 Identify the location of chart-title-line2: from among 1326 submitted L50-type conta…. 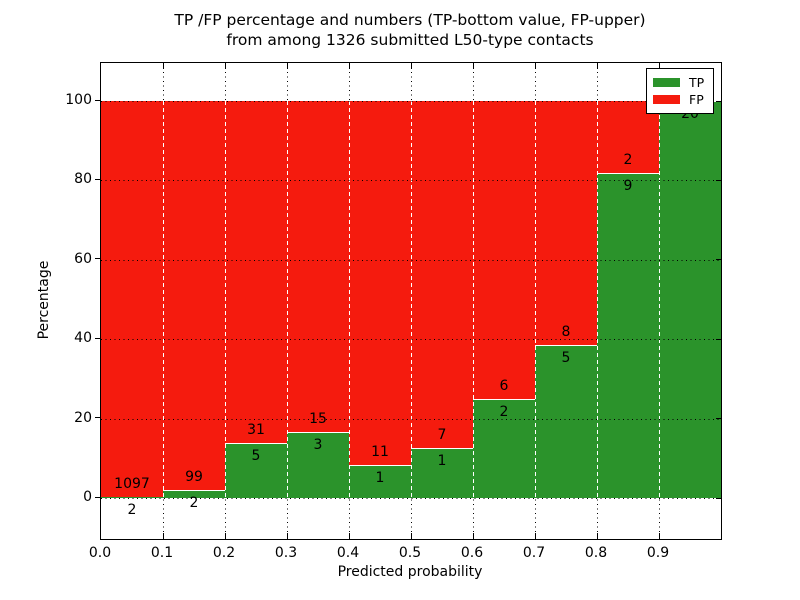
(410, 40).